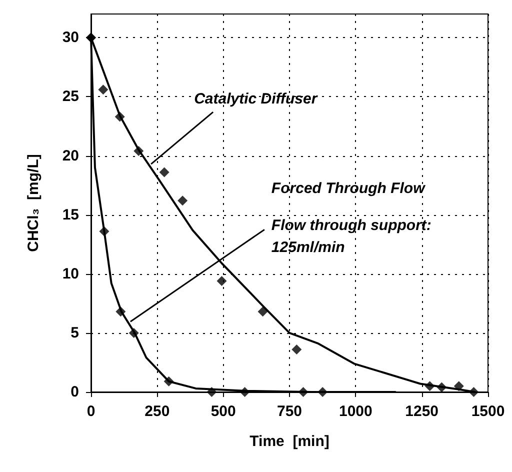 This screenshot has width=512, height=472. Describe the element at coordinates (348, 189) in the screenshot. I see `annotation: Forced Through Flow` at that location.